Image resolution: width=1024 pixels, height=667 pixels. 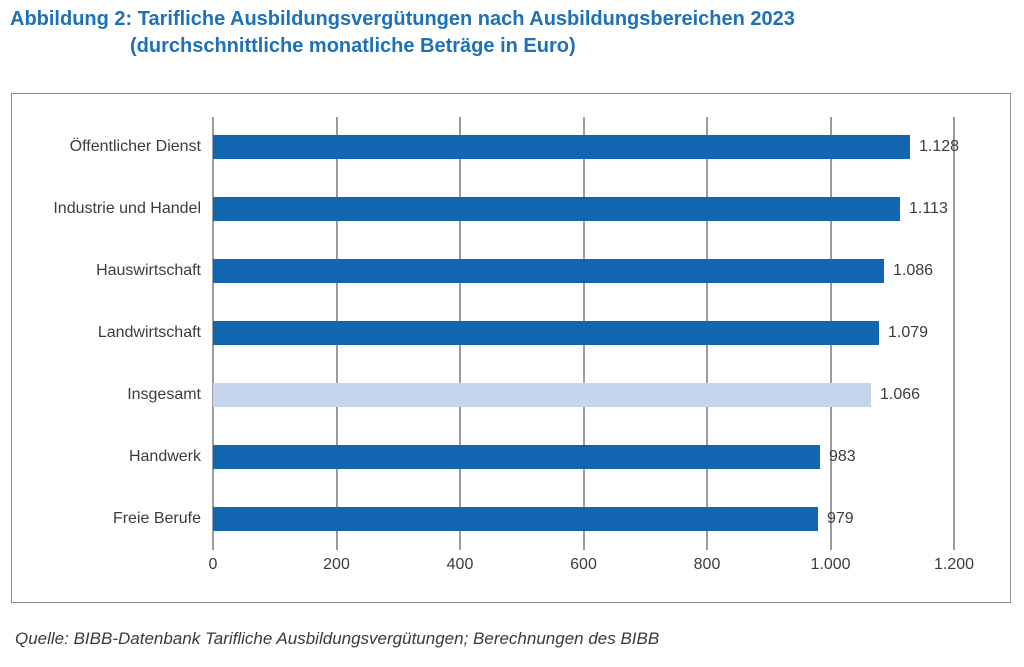 I want to click on gridline-x-1.200, so click(x=954, y=333).